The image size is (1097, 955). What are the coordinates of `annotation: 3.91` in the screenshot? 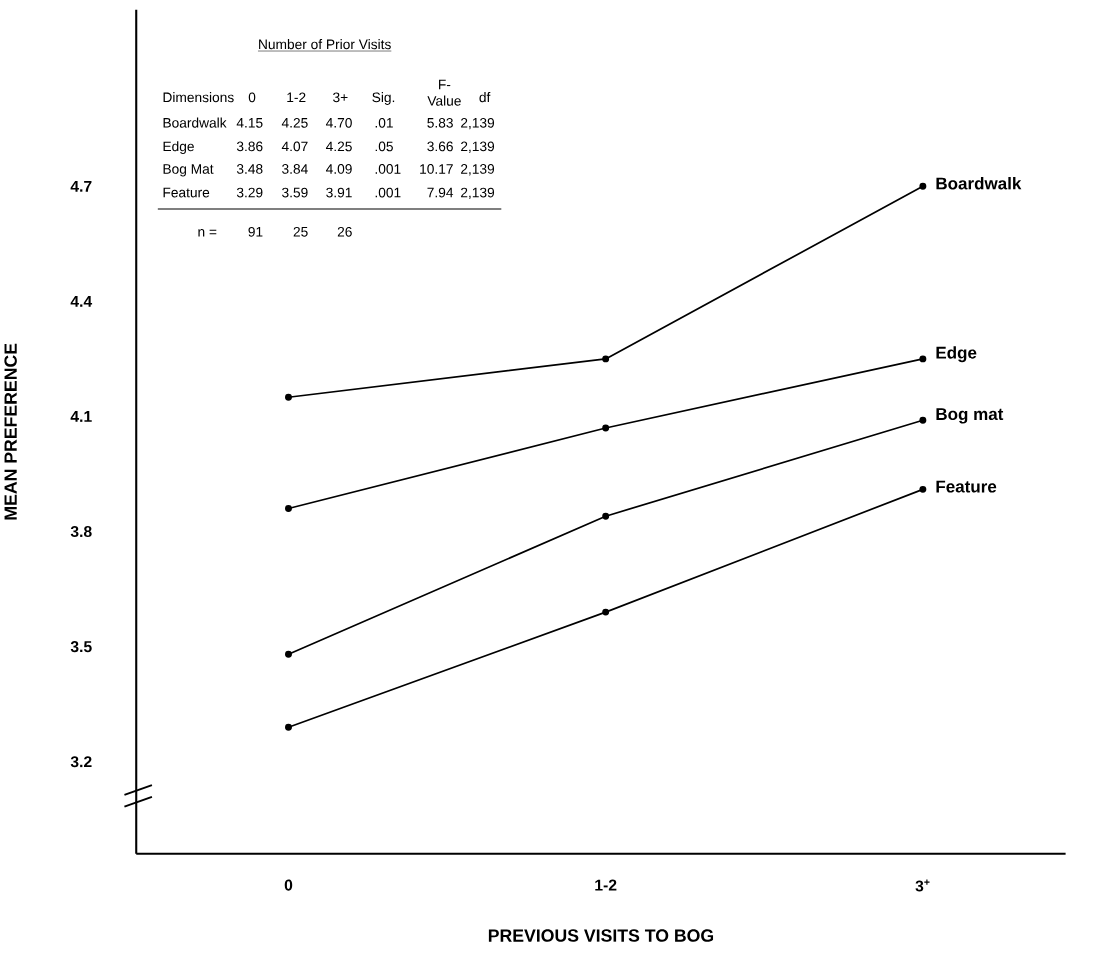 It's located at (339, 192).